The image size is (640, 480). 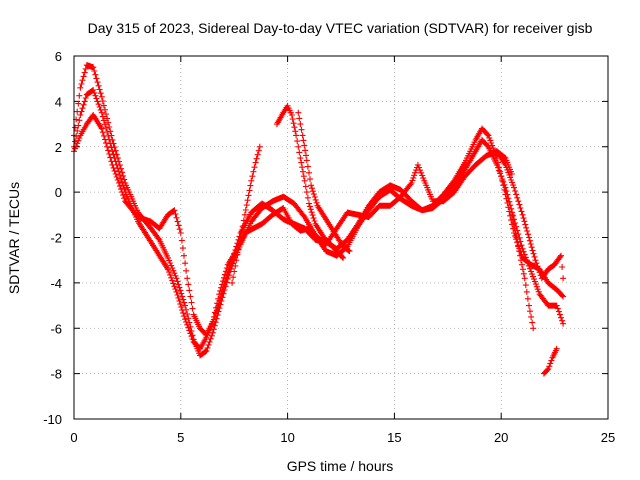 I want to click on x-tick-label: 10, so click(x=287, y=437).